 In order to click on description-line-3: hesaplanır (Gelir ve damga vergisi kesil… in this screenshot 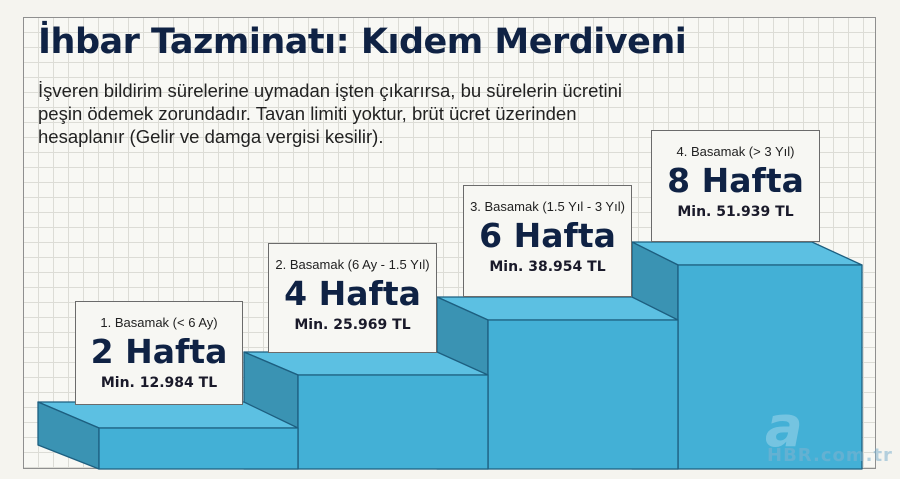, I will do `click(211, 136)`.